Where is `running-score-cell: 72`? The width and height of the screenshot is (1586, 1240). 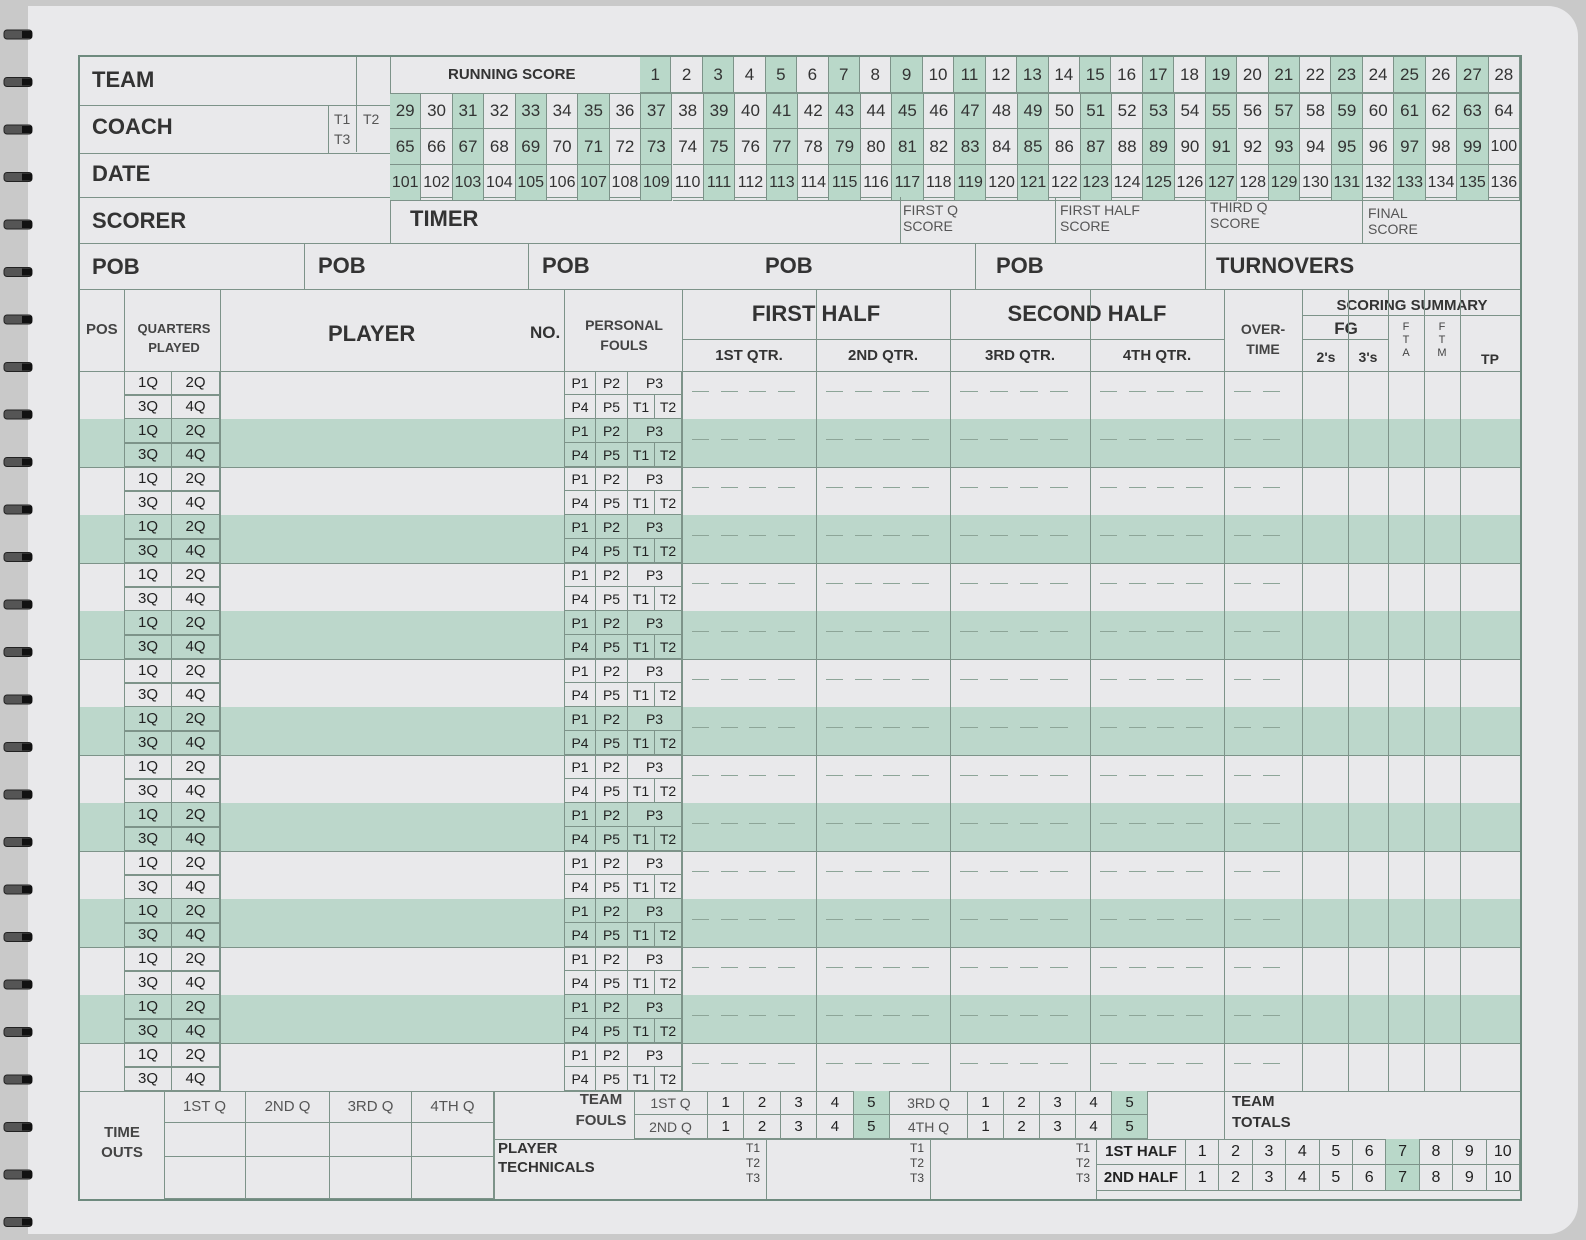
running-score-cell: 72 is located at coordinates (625, 147).